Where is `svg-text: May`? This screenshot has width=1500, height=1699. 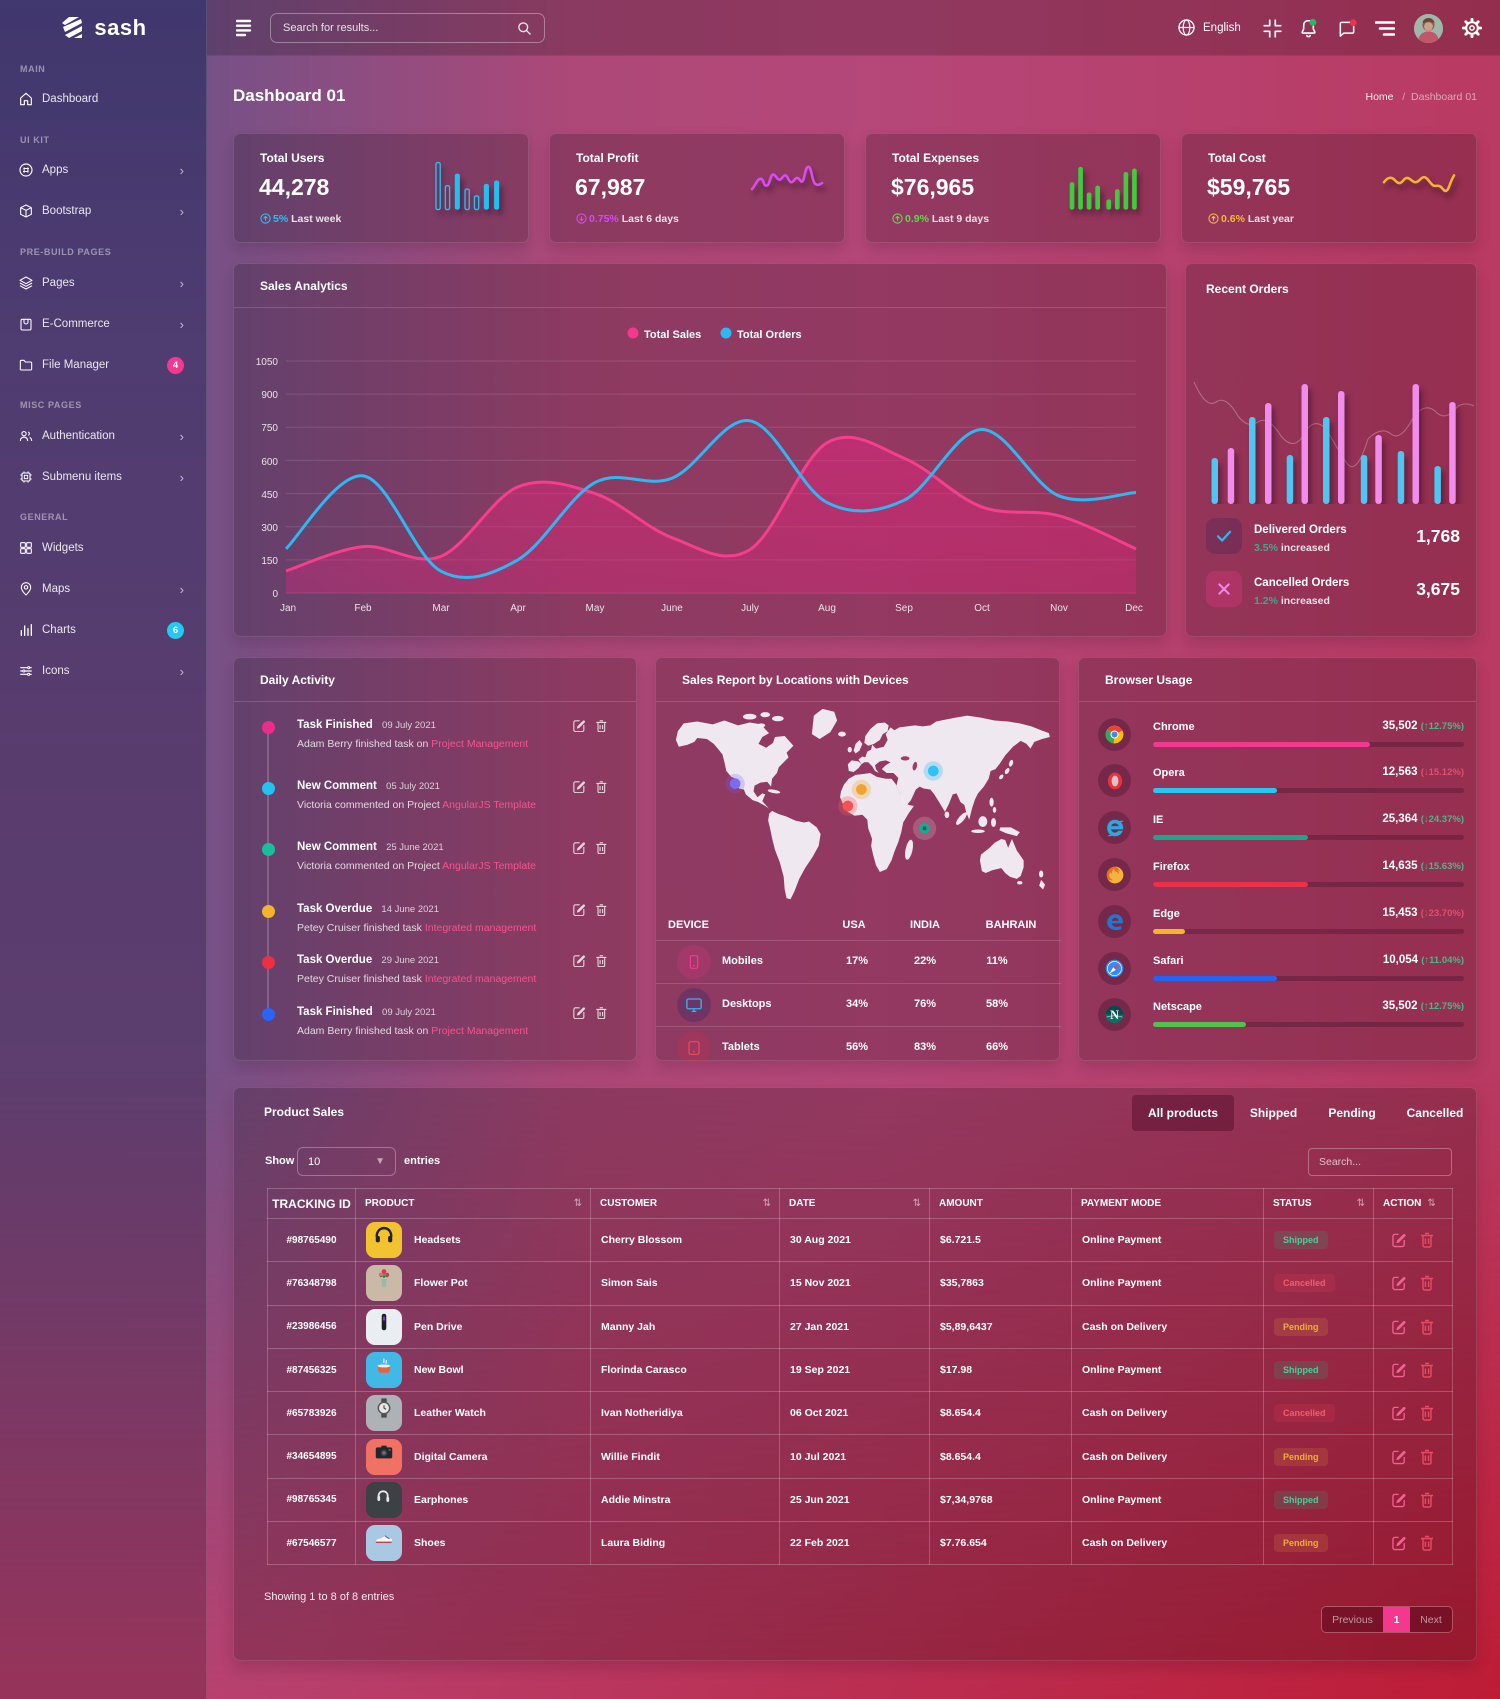 svg-text: May is located at coordinates (595, 608).